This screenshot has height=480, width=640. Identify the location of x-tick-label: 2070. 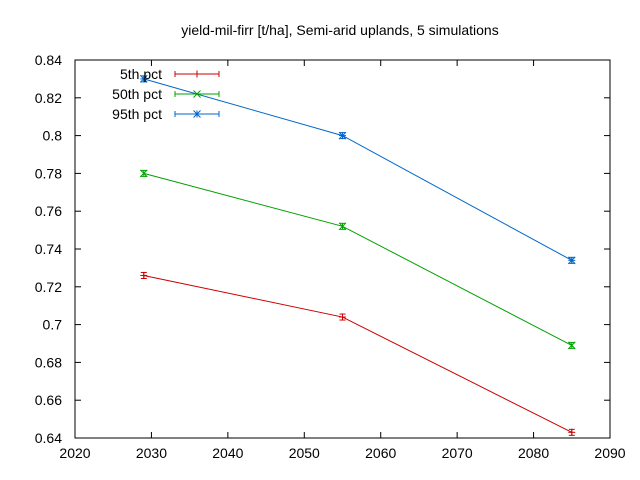
(457, 453).